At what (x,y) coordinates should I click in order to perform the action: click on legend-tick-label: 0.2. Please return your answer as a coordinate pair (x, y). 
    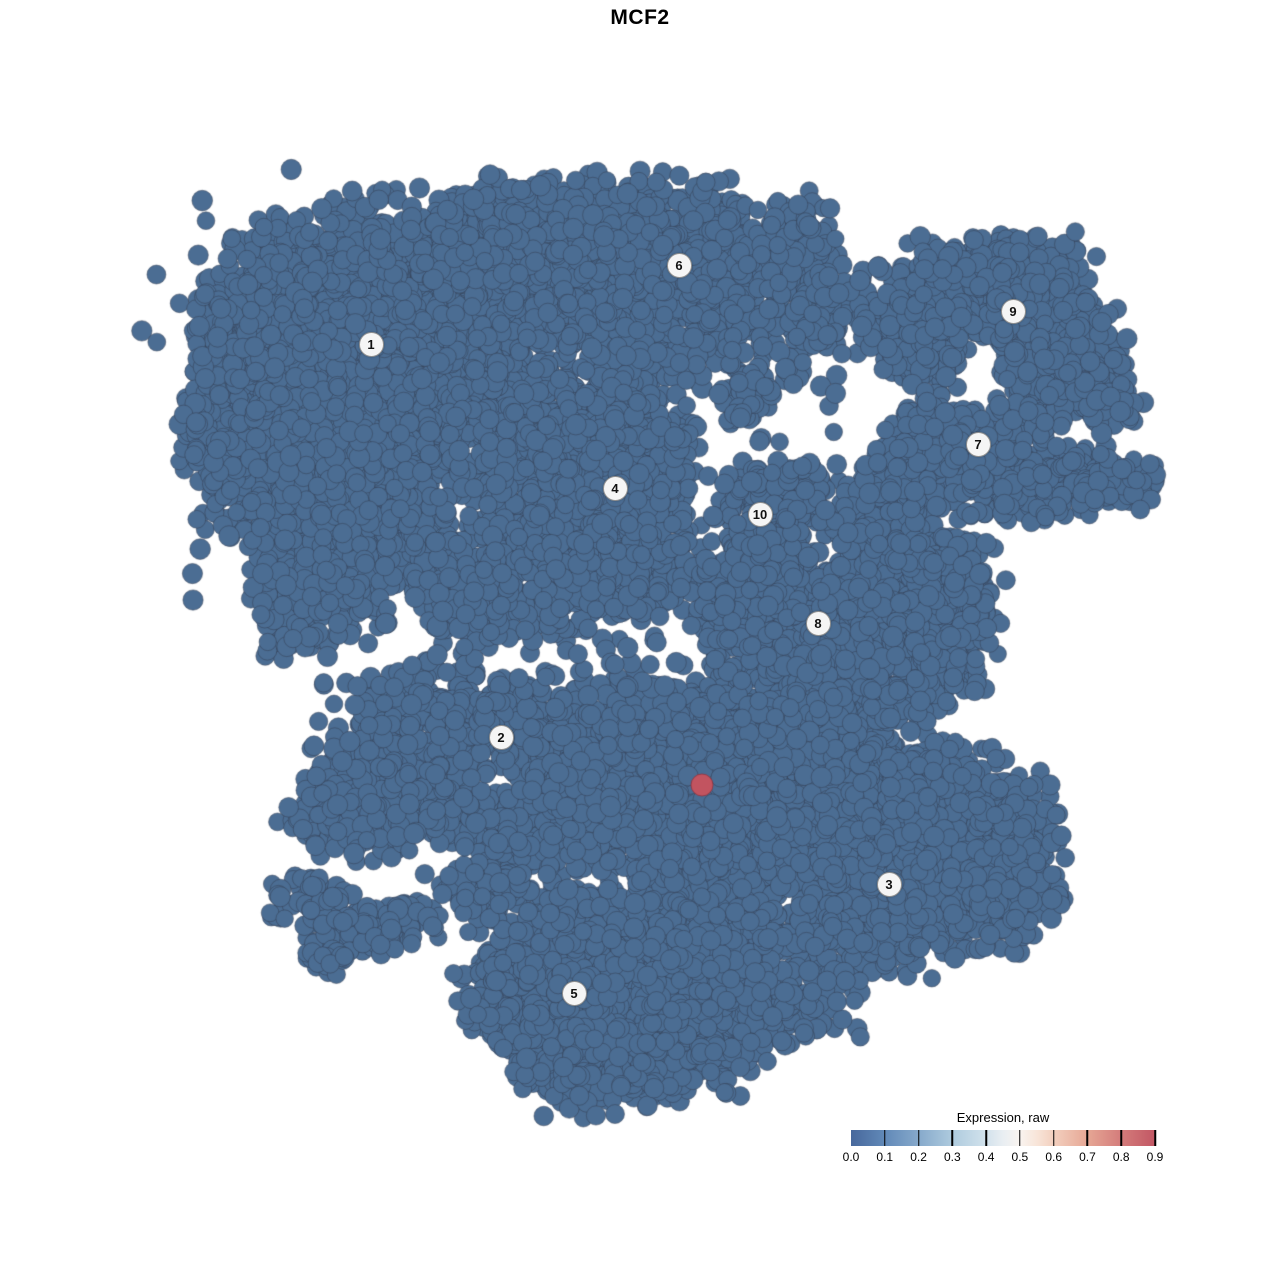
    Looking at the image, I should click on (918, 1157).